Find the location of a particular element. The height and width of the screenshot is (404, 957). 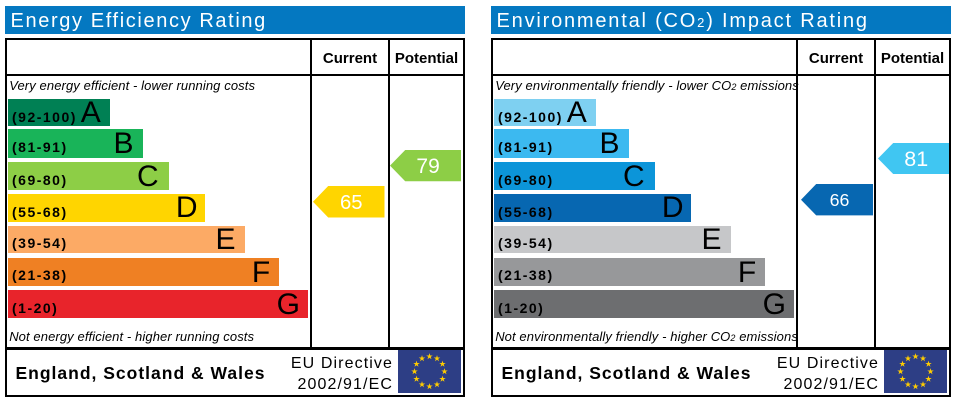

svg-text: 66 is located at coordinates (839, 200).